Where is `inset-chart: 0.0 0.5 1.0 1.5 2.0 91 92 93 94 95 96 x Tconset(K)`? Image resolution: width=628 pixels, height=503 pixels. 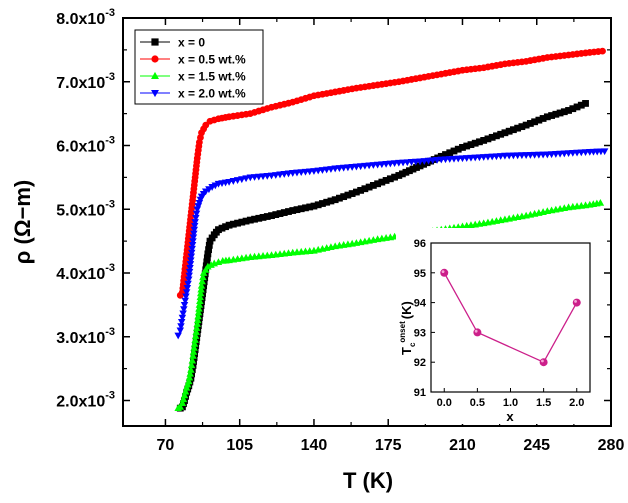
inset-chart: 0.0 0.5 1.0 1.5 2.0 91 92 93 94 95 96 x Tconset(K) is located at coordinates (499, 326).